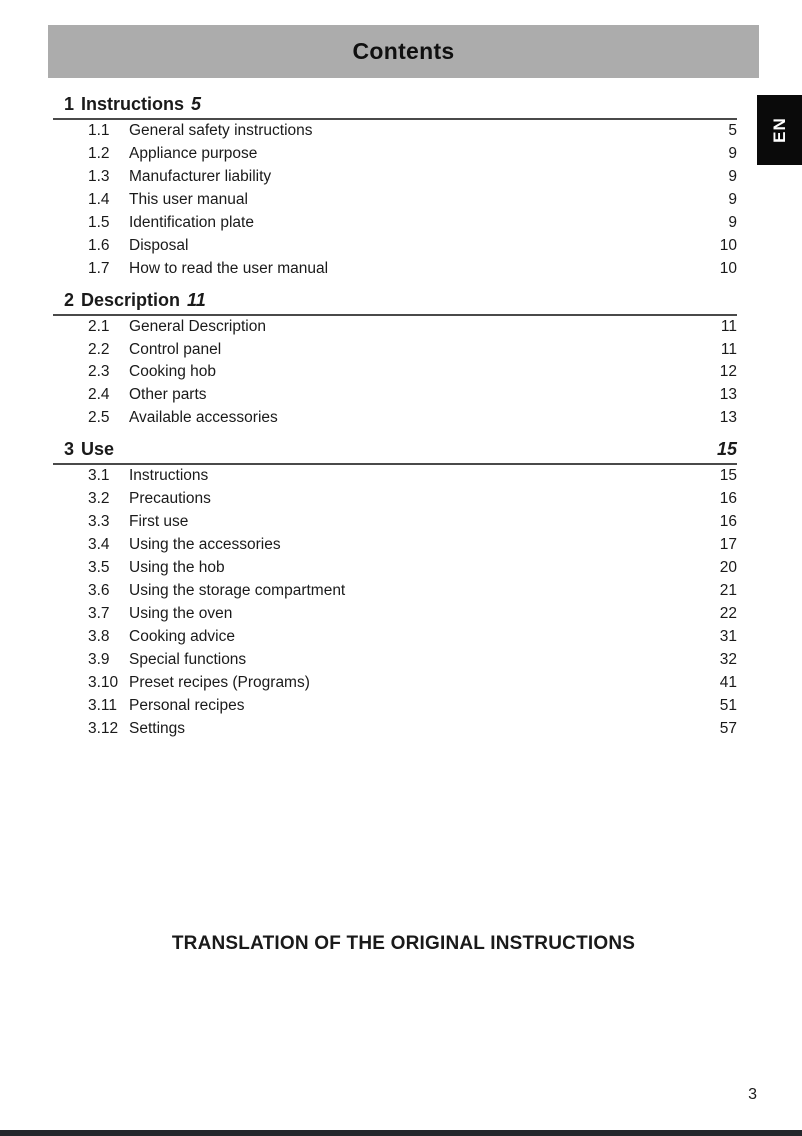  Describe the element at coordinates (728, 372) in the screenshot. I see `entry-page: 12` at that location.